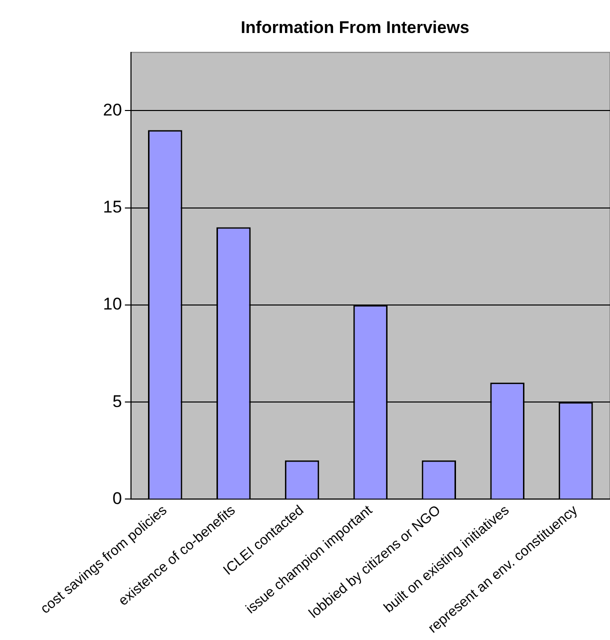  Describe the element at coordinates (117, 498) in the screenshot. I see `y-tick-label: 0` at that location.